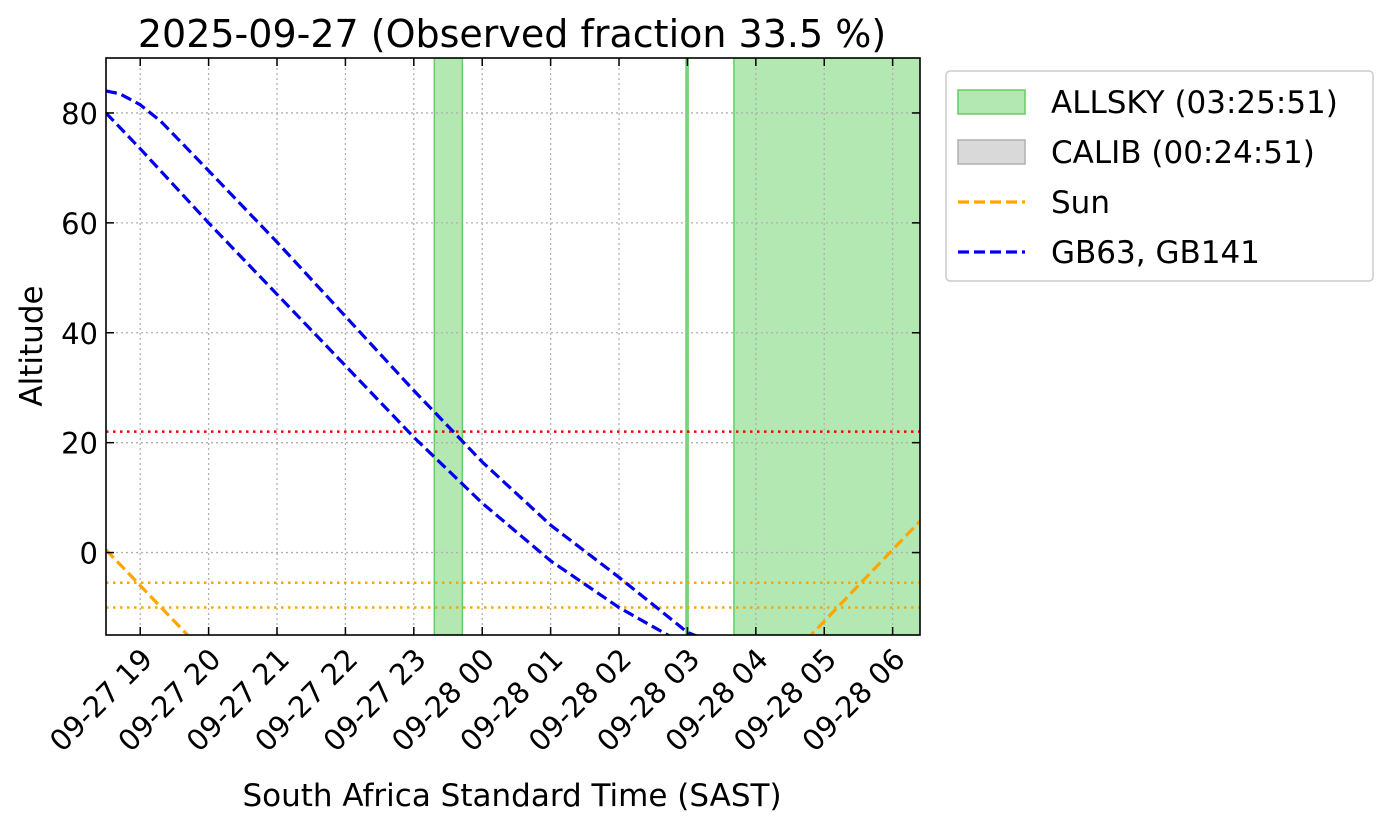 The width and height of the screenshot is (1388, 833). What do you see at coordinates (512, 34) in the screenshot?
I see `chart-title: 2025-09-27 (Observed fraction 33.5 %)` at bounding box center [512, 34].